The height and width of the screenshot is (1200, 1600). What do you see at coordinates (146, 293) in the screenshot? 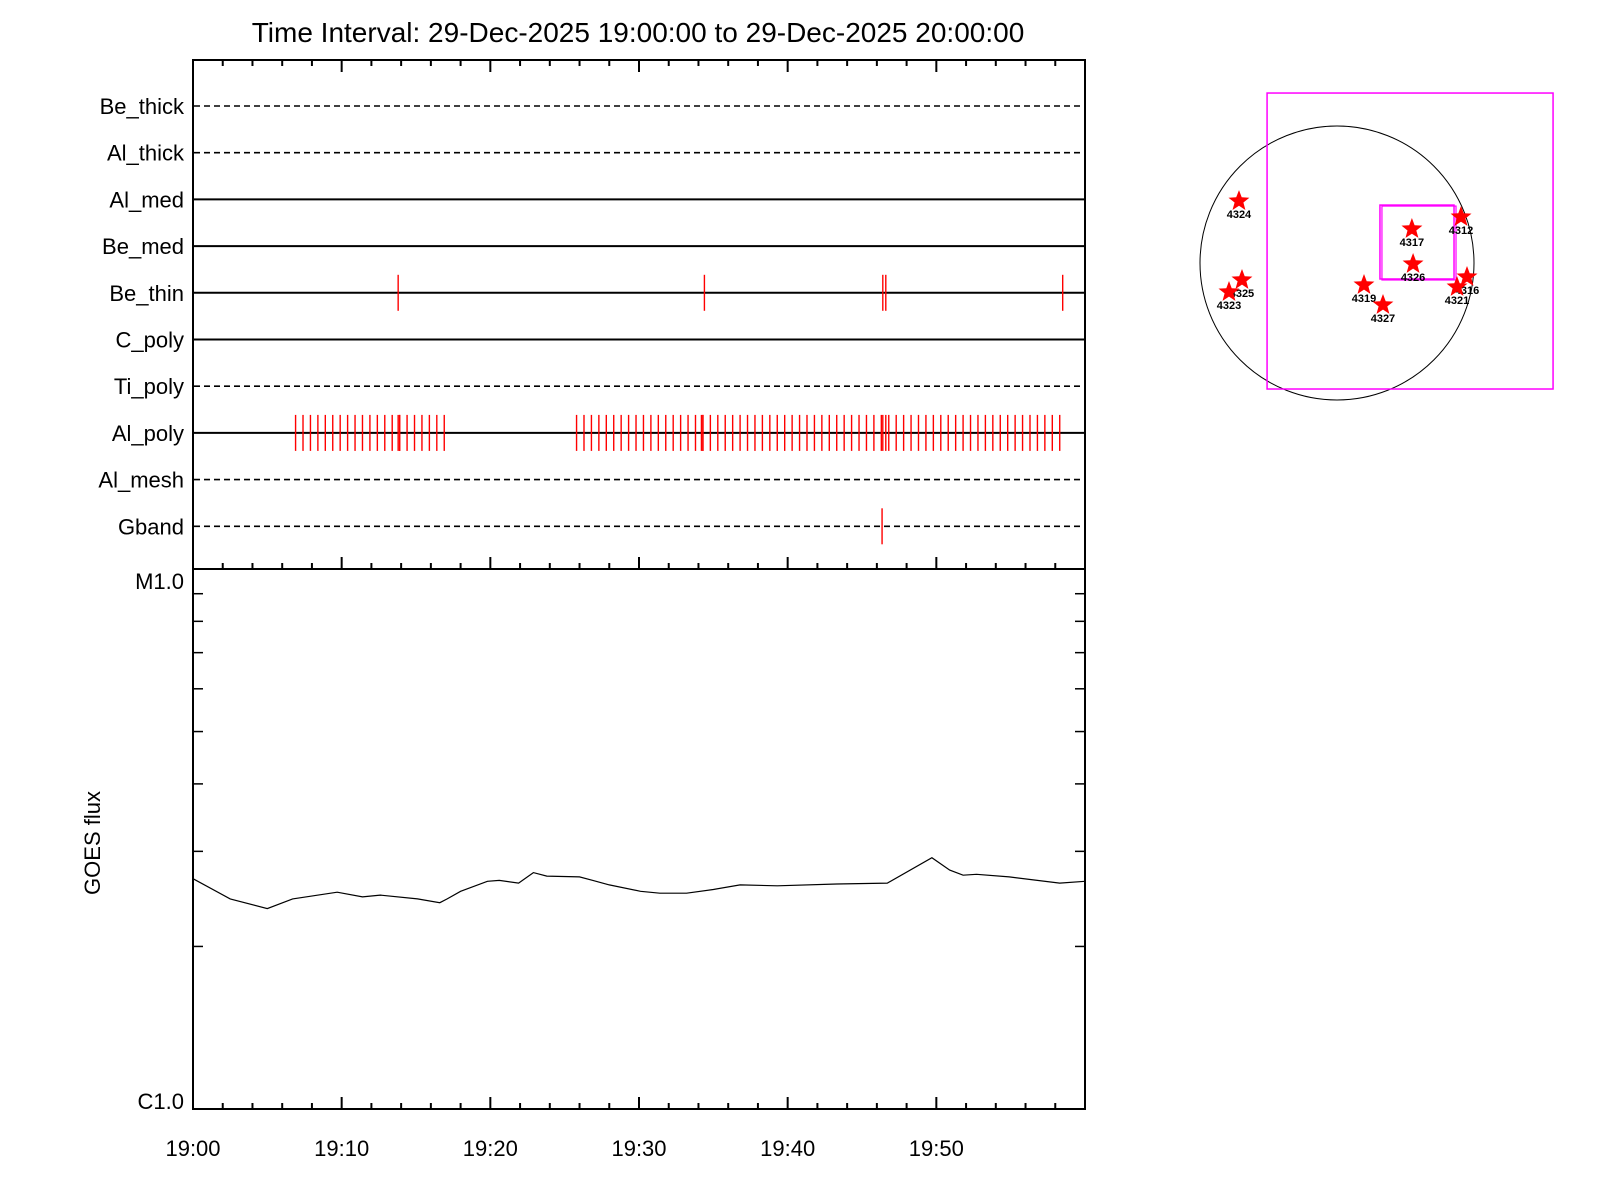
I see `row-label-be_thin: Be_thin` at bounding box center [146, 293].